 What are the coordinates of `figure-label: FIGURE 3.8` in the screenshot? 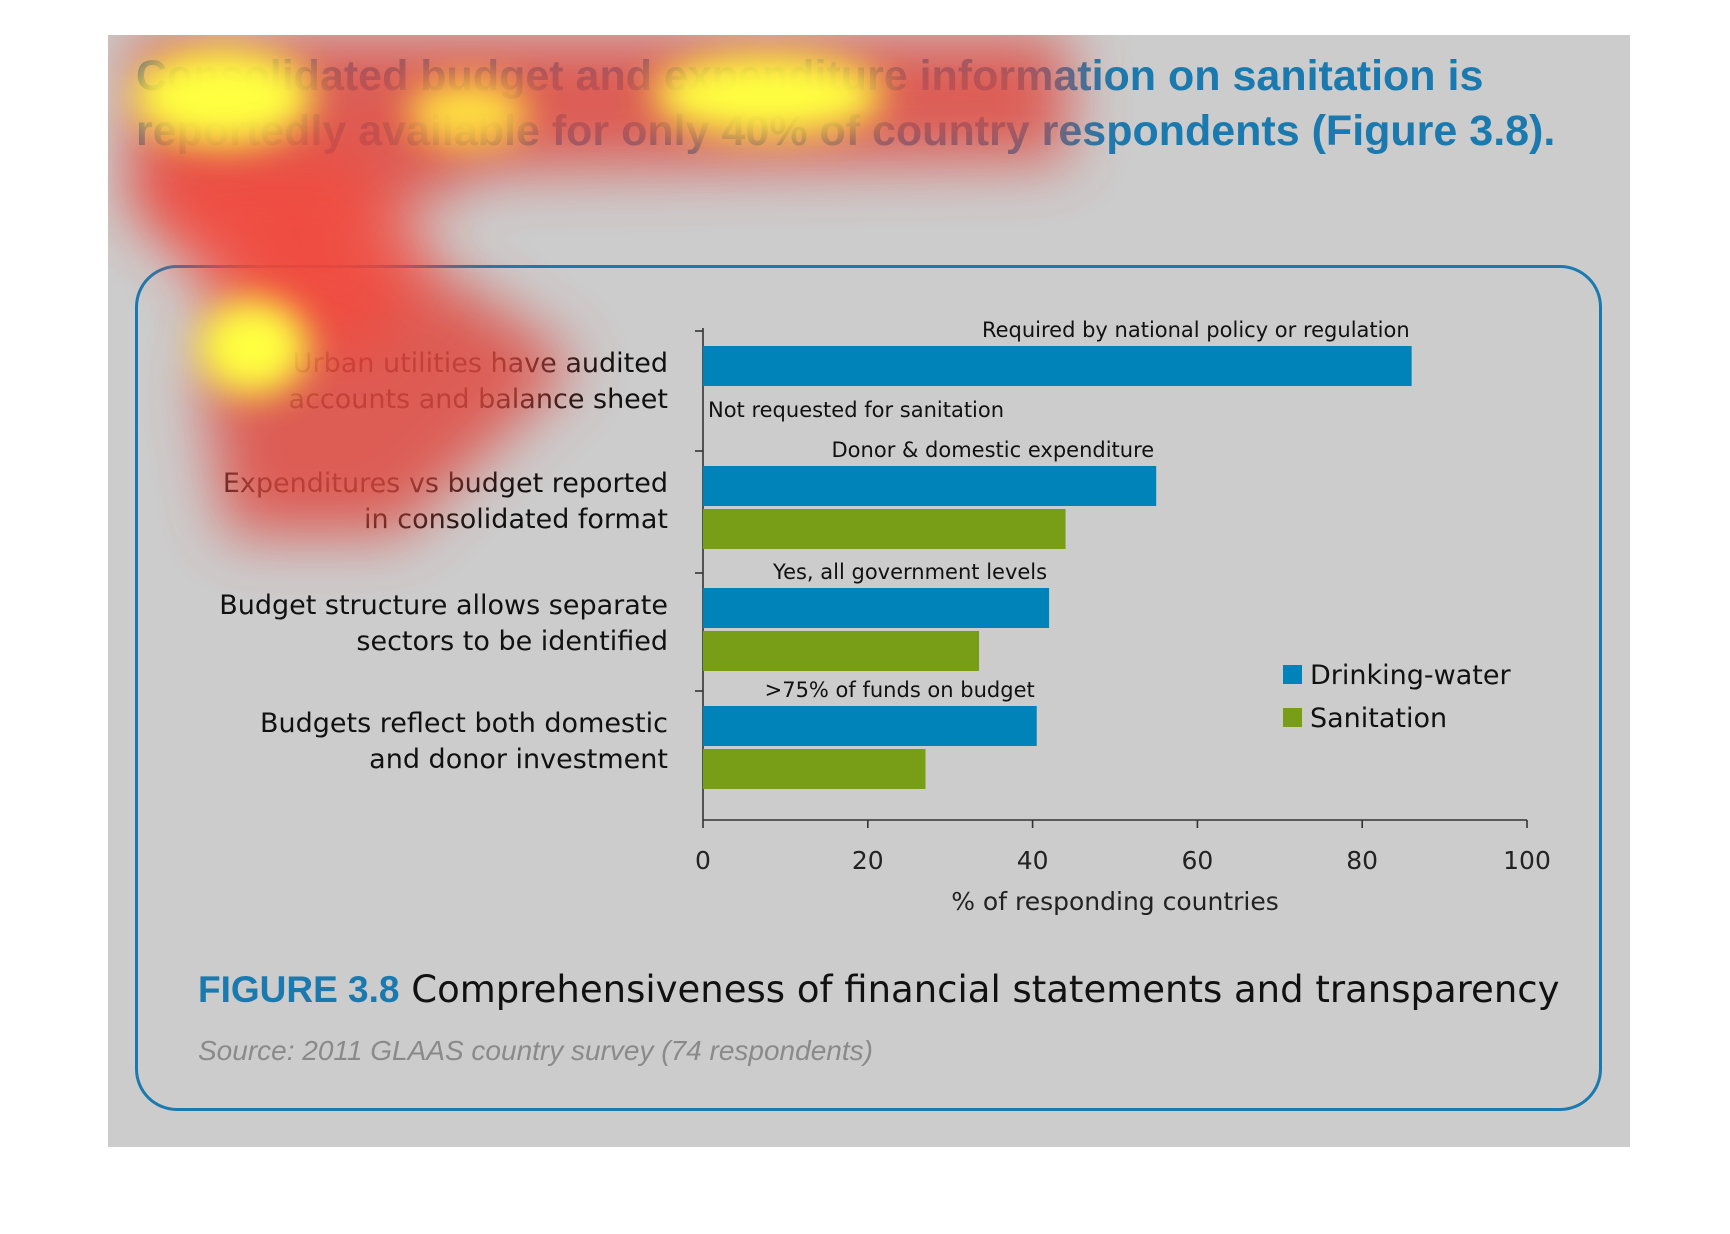 It's located at (299, 989).